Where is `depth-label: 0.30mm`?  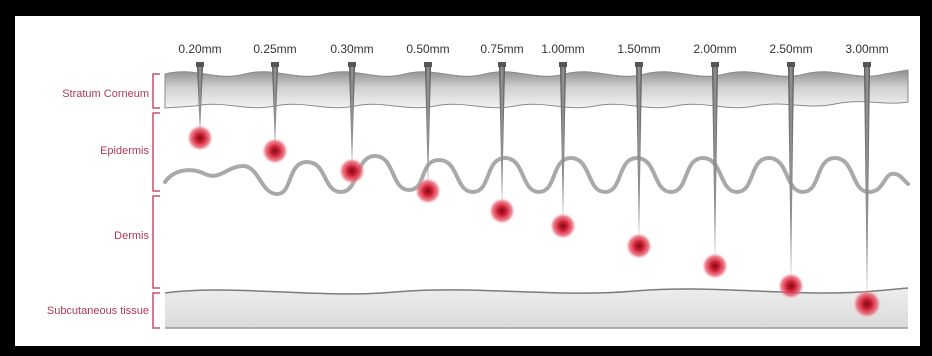 depth-label: 0.30mm is located at coordinates (351, 49).